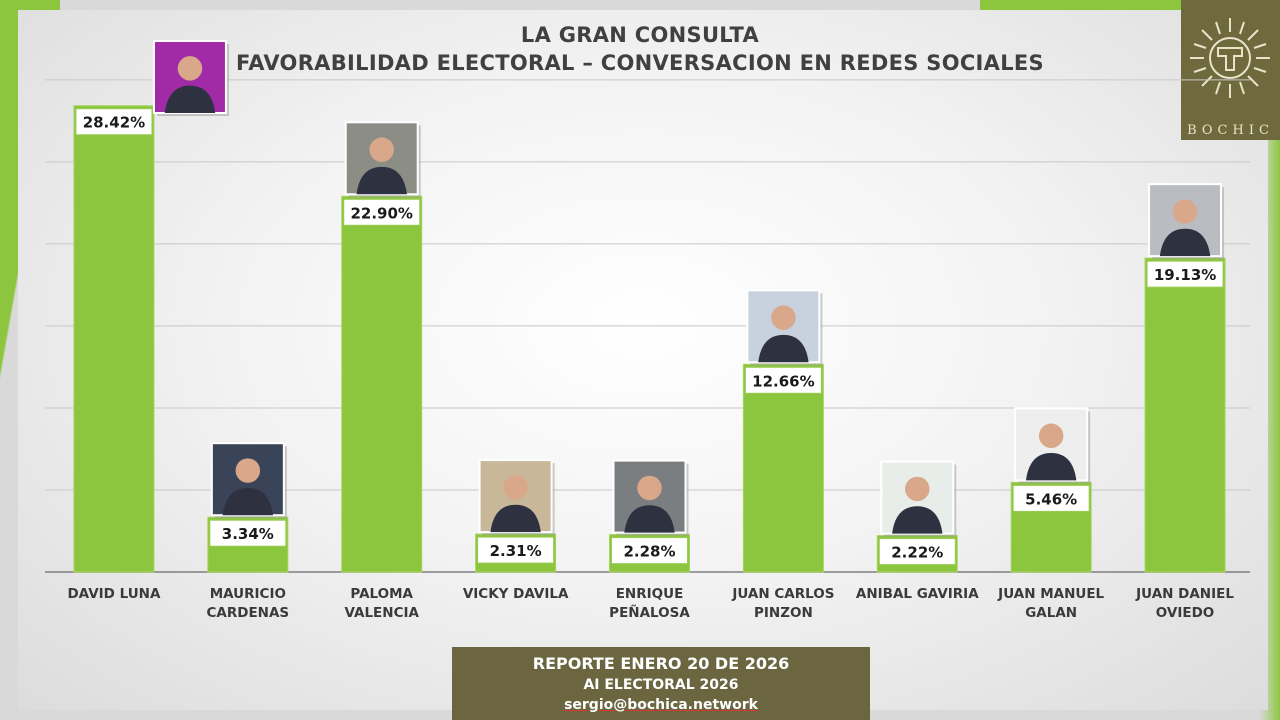 This screenshot has width=1280, height=720. I want to click on data-label: 3.34%, so click(248, 534).